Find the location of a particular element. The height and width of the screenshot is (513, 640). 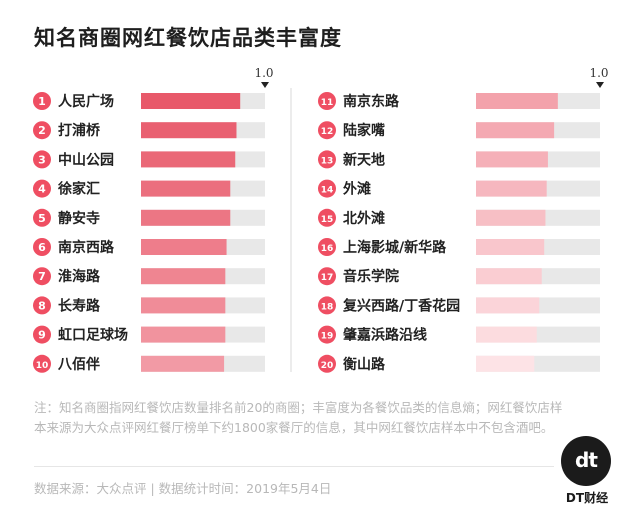

category-label: 八佰伴 is located at coordinates (78, 364).